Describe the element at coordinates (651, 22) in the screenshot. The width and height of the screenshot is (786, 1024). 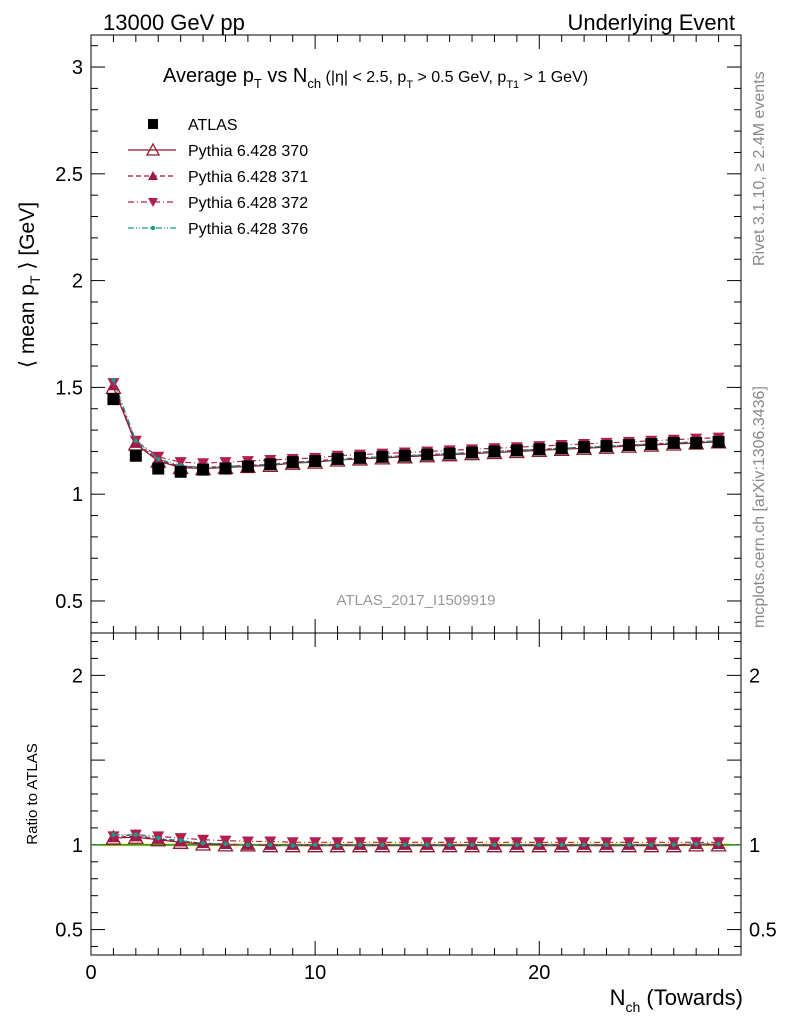
I see `header-right: Underlying Event` at that location.